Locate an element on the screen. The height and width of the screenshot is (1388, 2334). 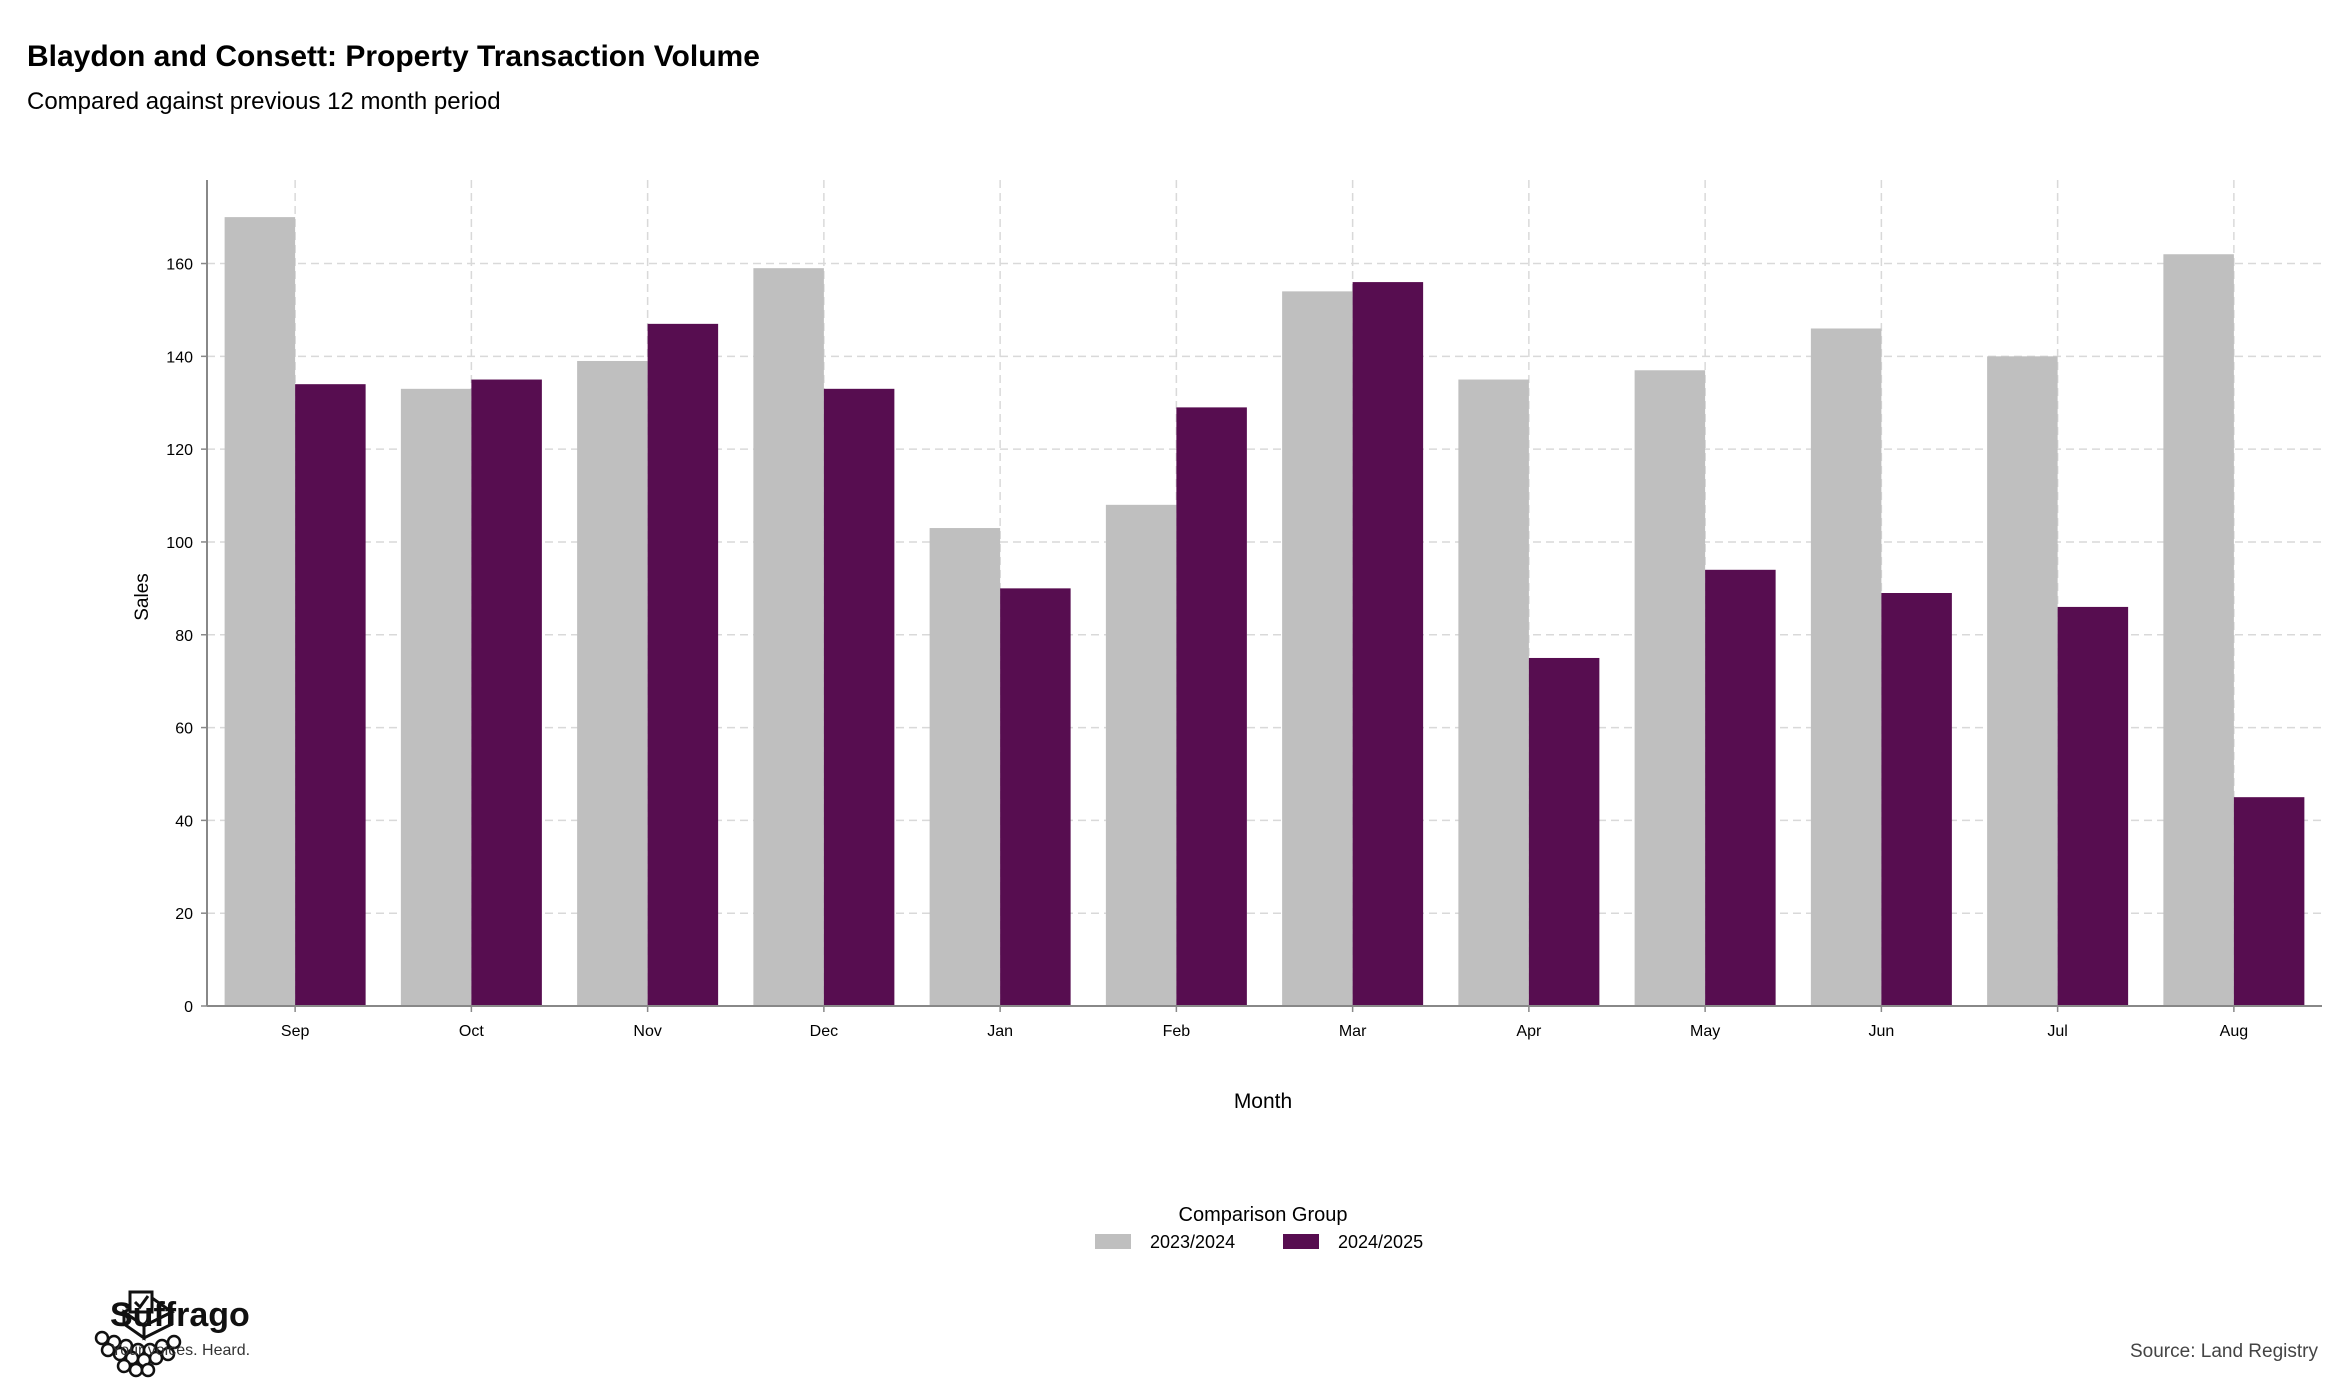
x-tick-label: Jun is located at coordinates (1881, 1031).